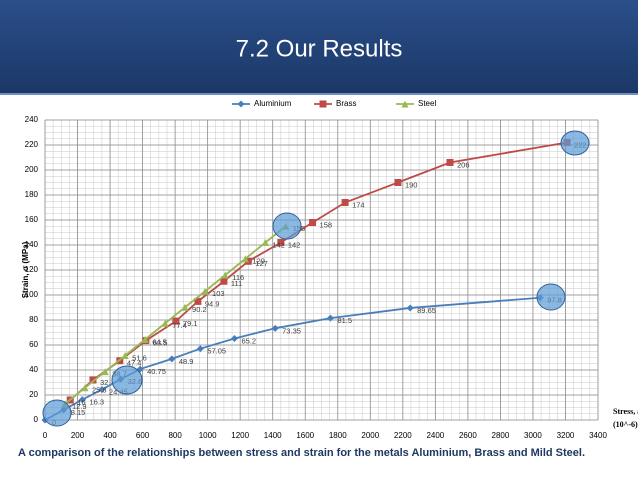 This screenshot has height=479, width=638. What do you see at coordinates (261, 263) in the screenshot?
I see `data-label: 127` at bounding box center [261, 263].